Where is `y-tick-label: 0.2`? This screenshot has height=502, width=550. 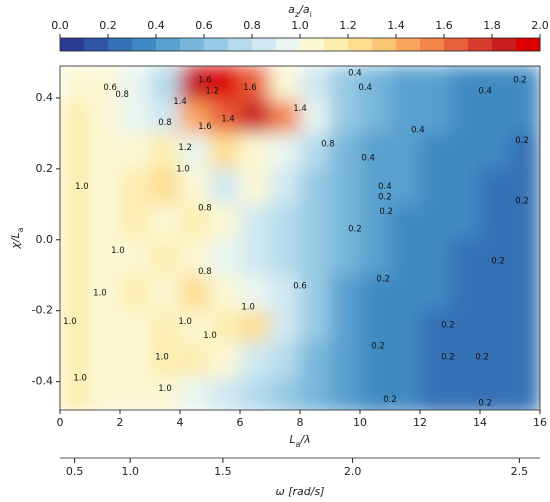 y-tick-label: 0.2 is located at coordinates (45, 168).